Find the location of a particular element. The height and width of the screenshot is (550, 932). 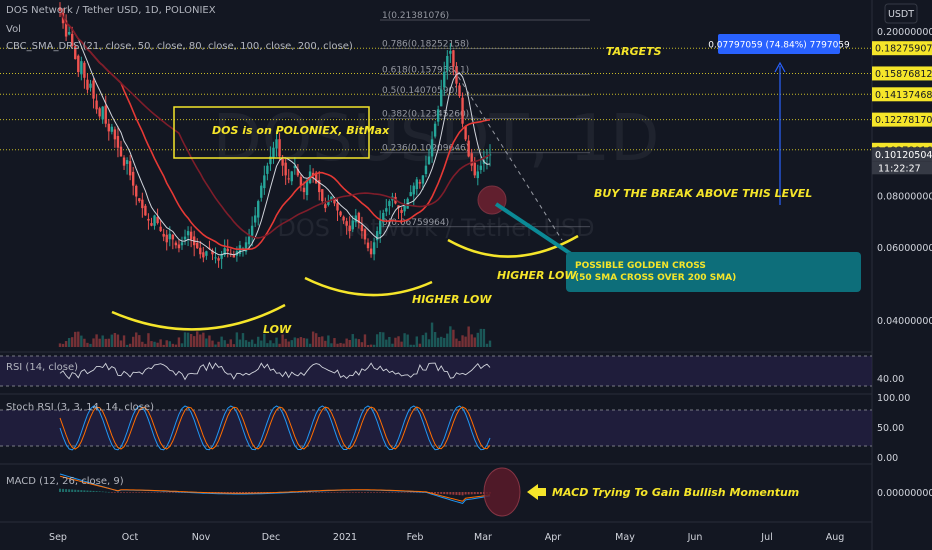

higher-low-mid-text: HIGHER LOW is located at coordinates (452, 299).